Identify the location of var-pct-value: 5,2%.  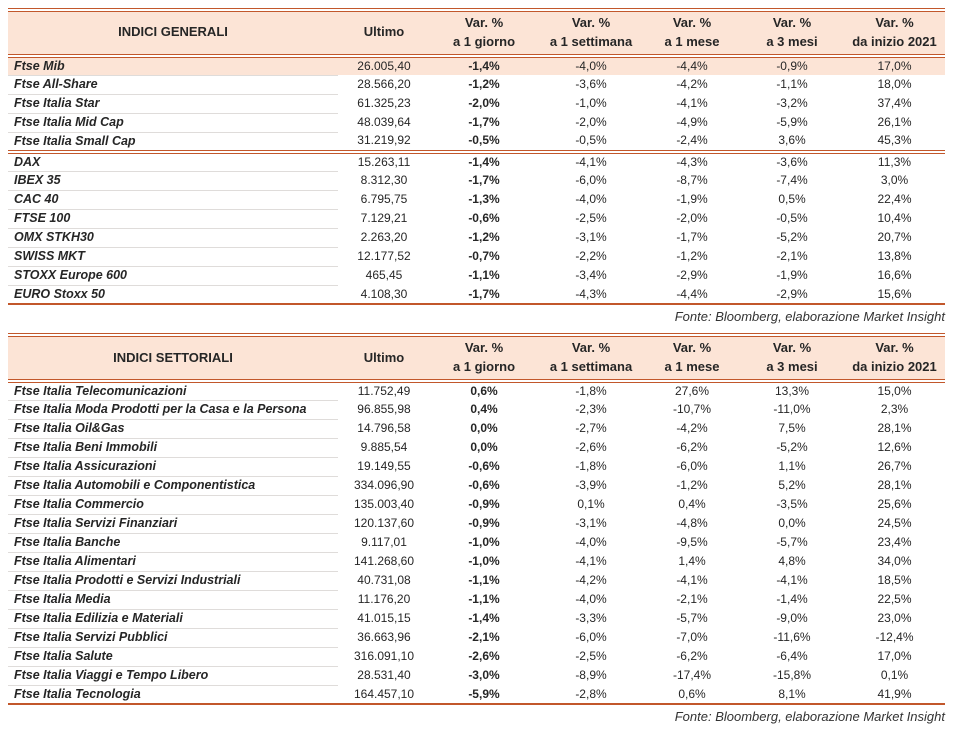
(792, 485).